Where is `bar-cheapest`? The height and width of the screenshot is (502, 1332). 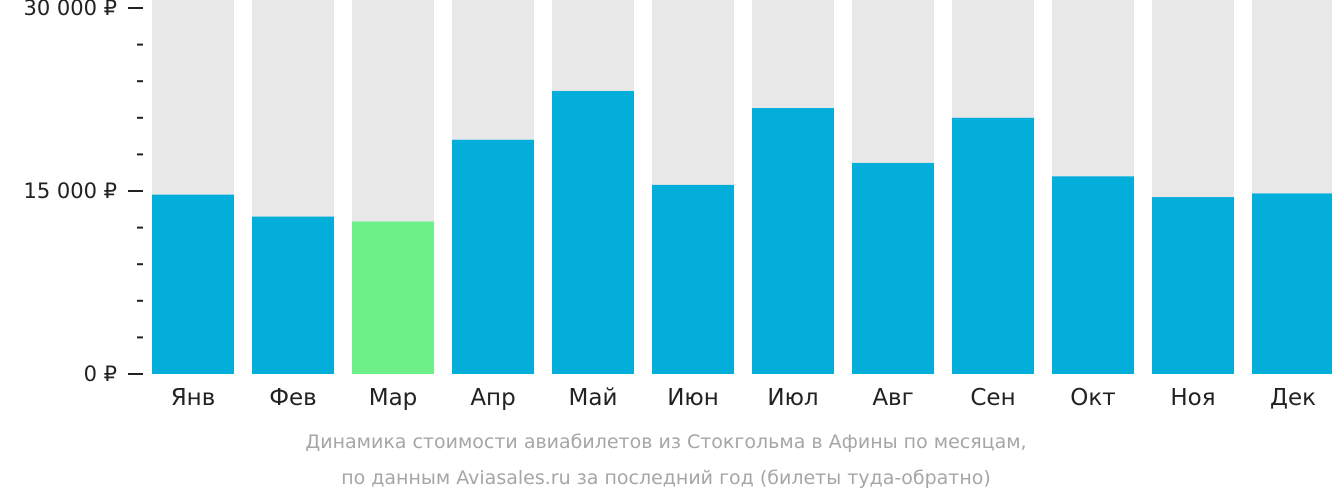
bar-cheapest is located at coordinates (393, 297).